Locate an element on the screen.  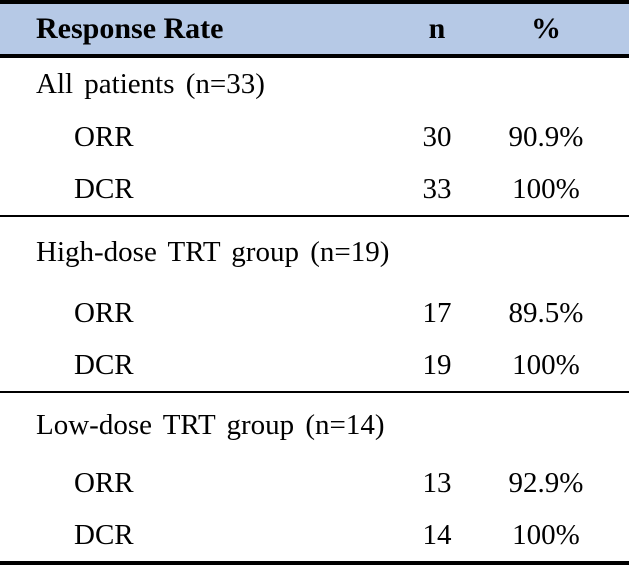
row-value-percent: 89.5% is located at coordinates (546, 312).